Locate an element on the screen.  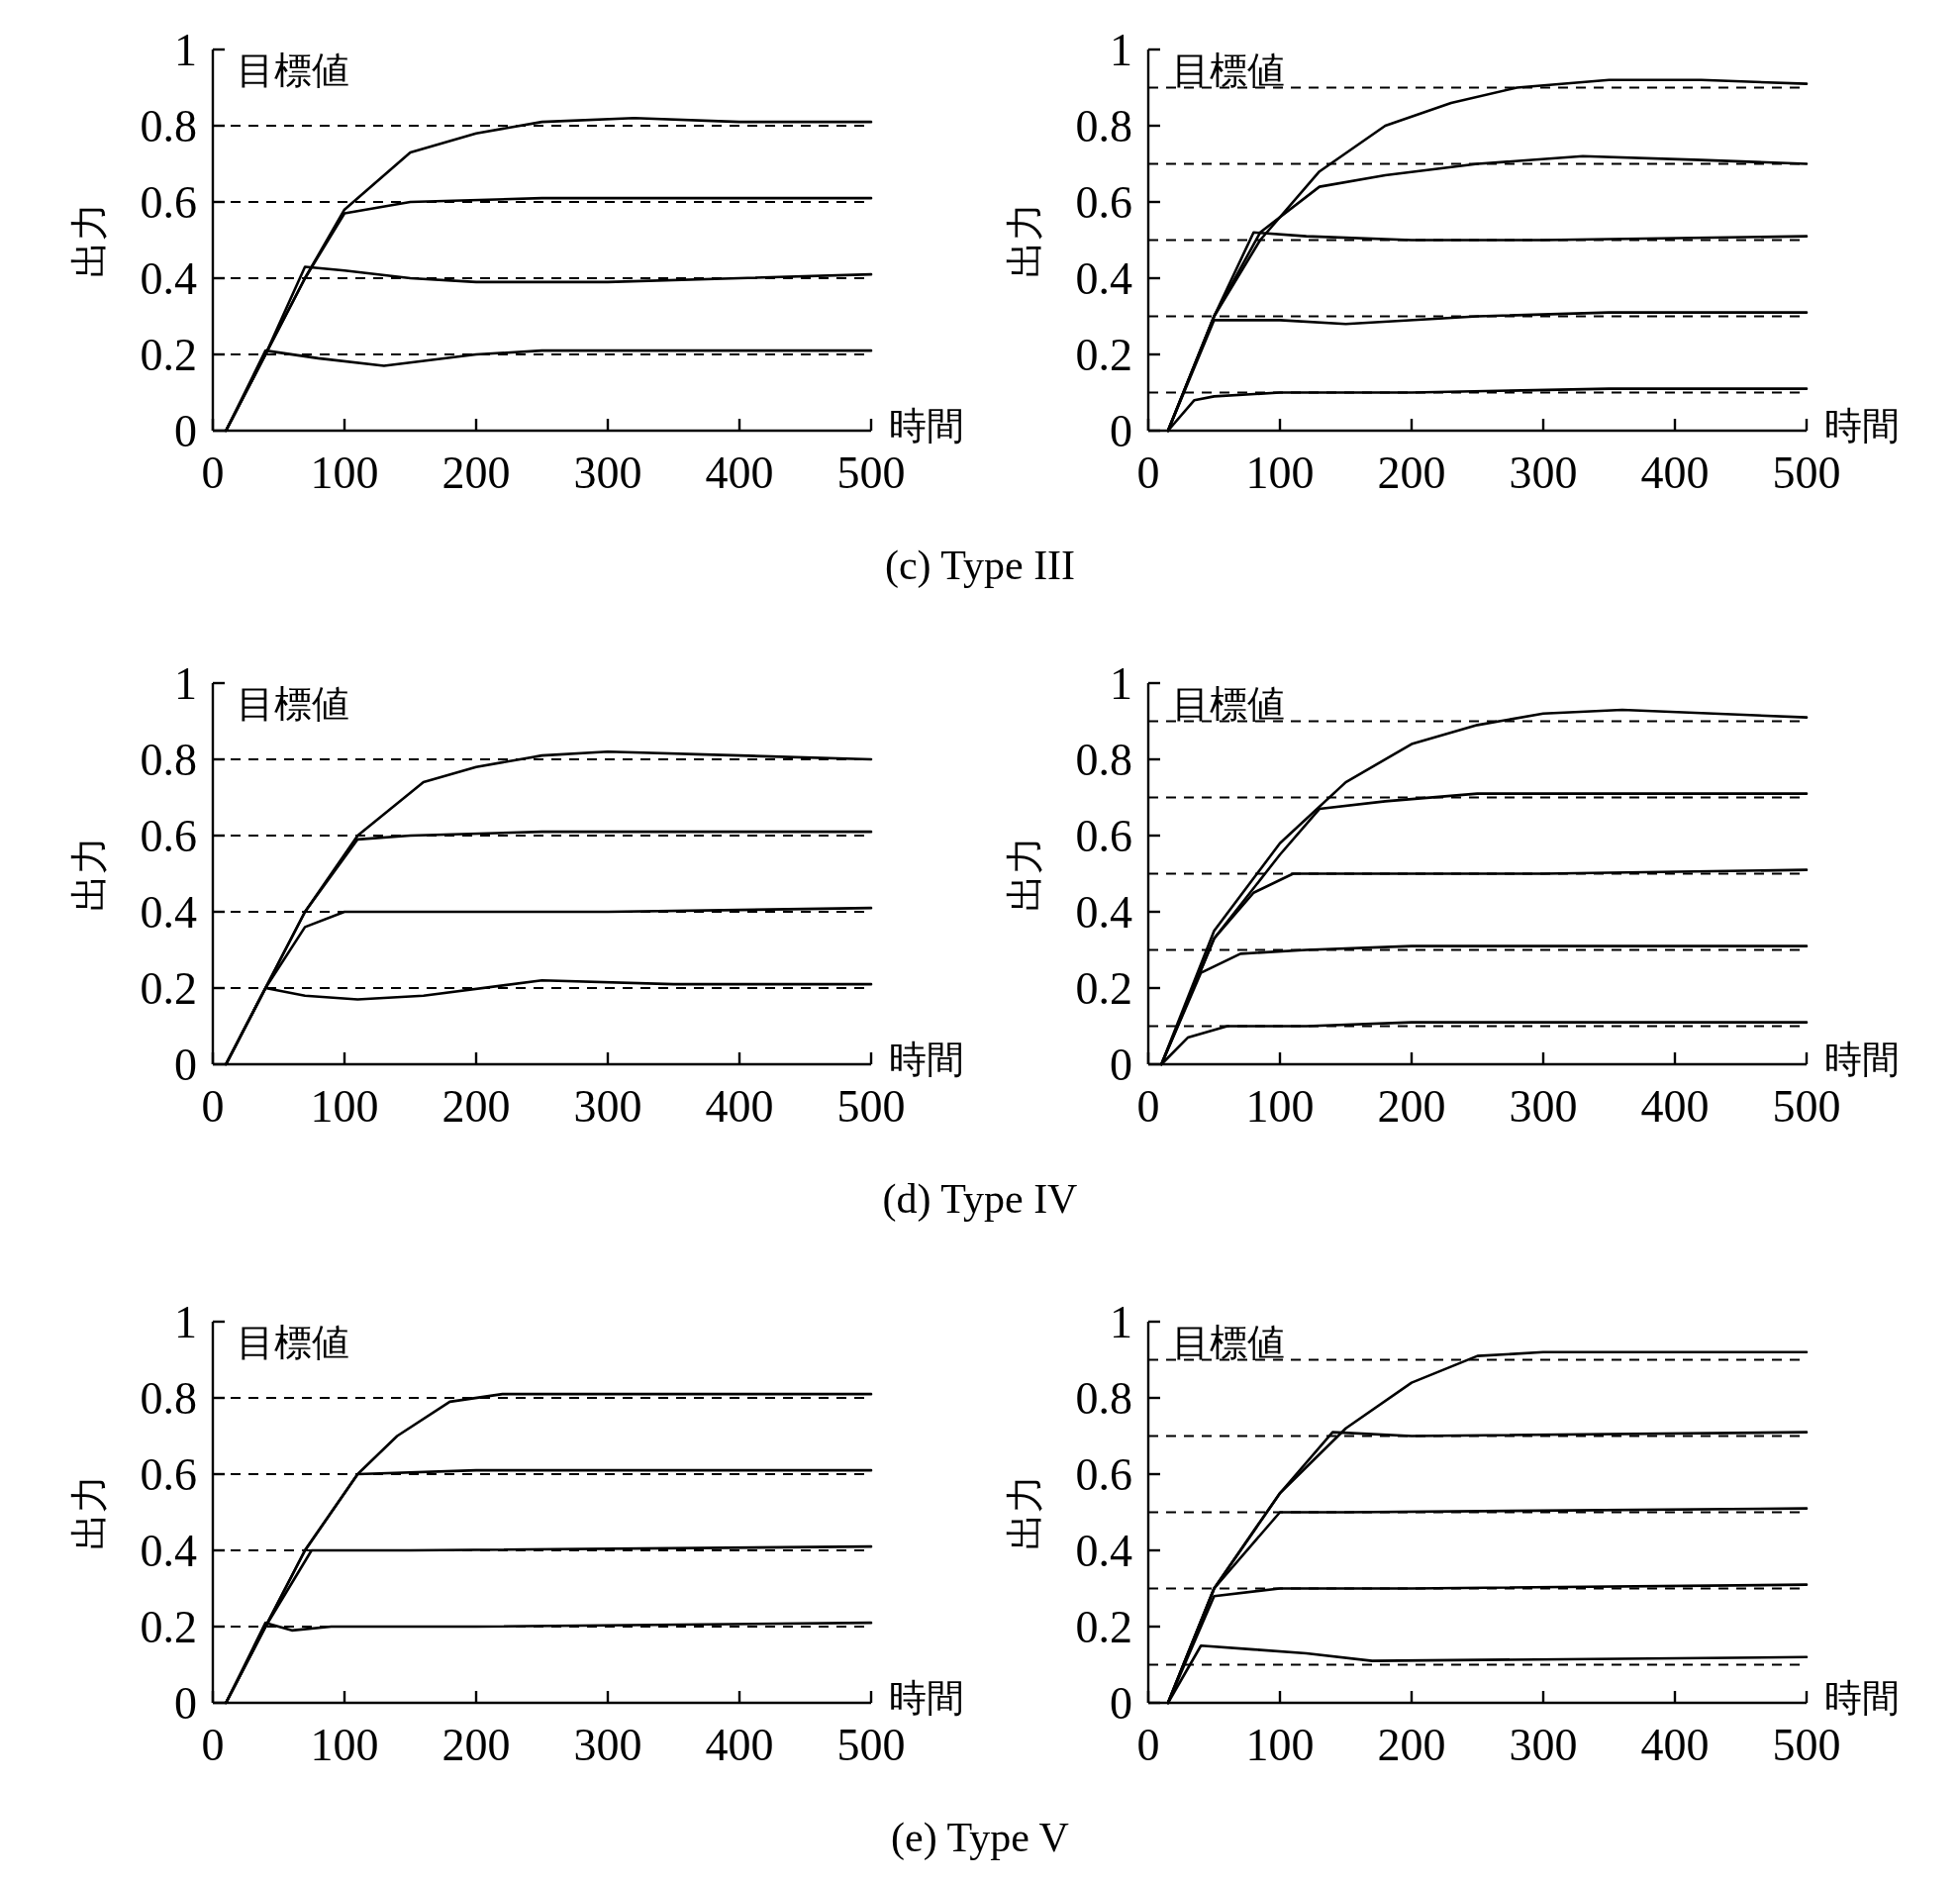
text: (e) Type V is located at coordinates (980, 1838).